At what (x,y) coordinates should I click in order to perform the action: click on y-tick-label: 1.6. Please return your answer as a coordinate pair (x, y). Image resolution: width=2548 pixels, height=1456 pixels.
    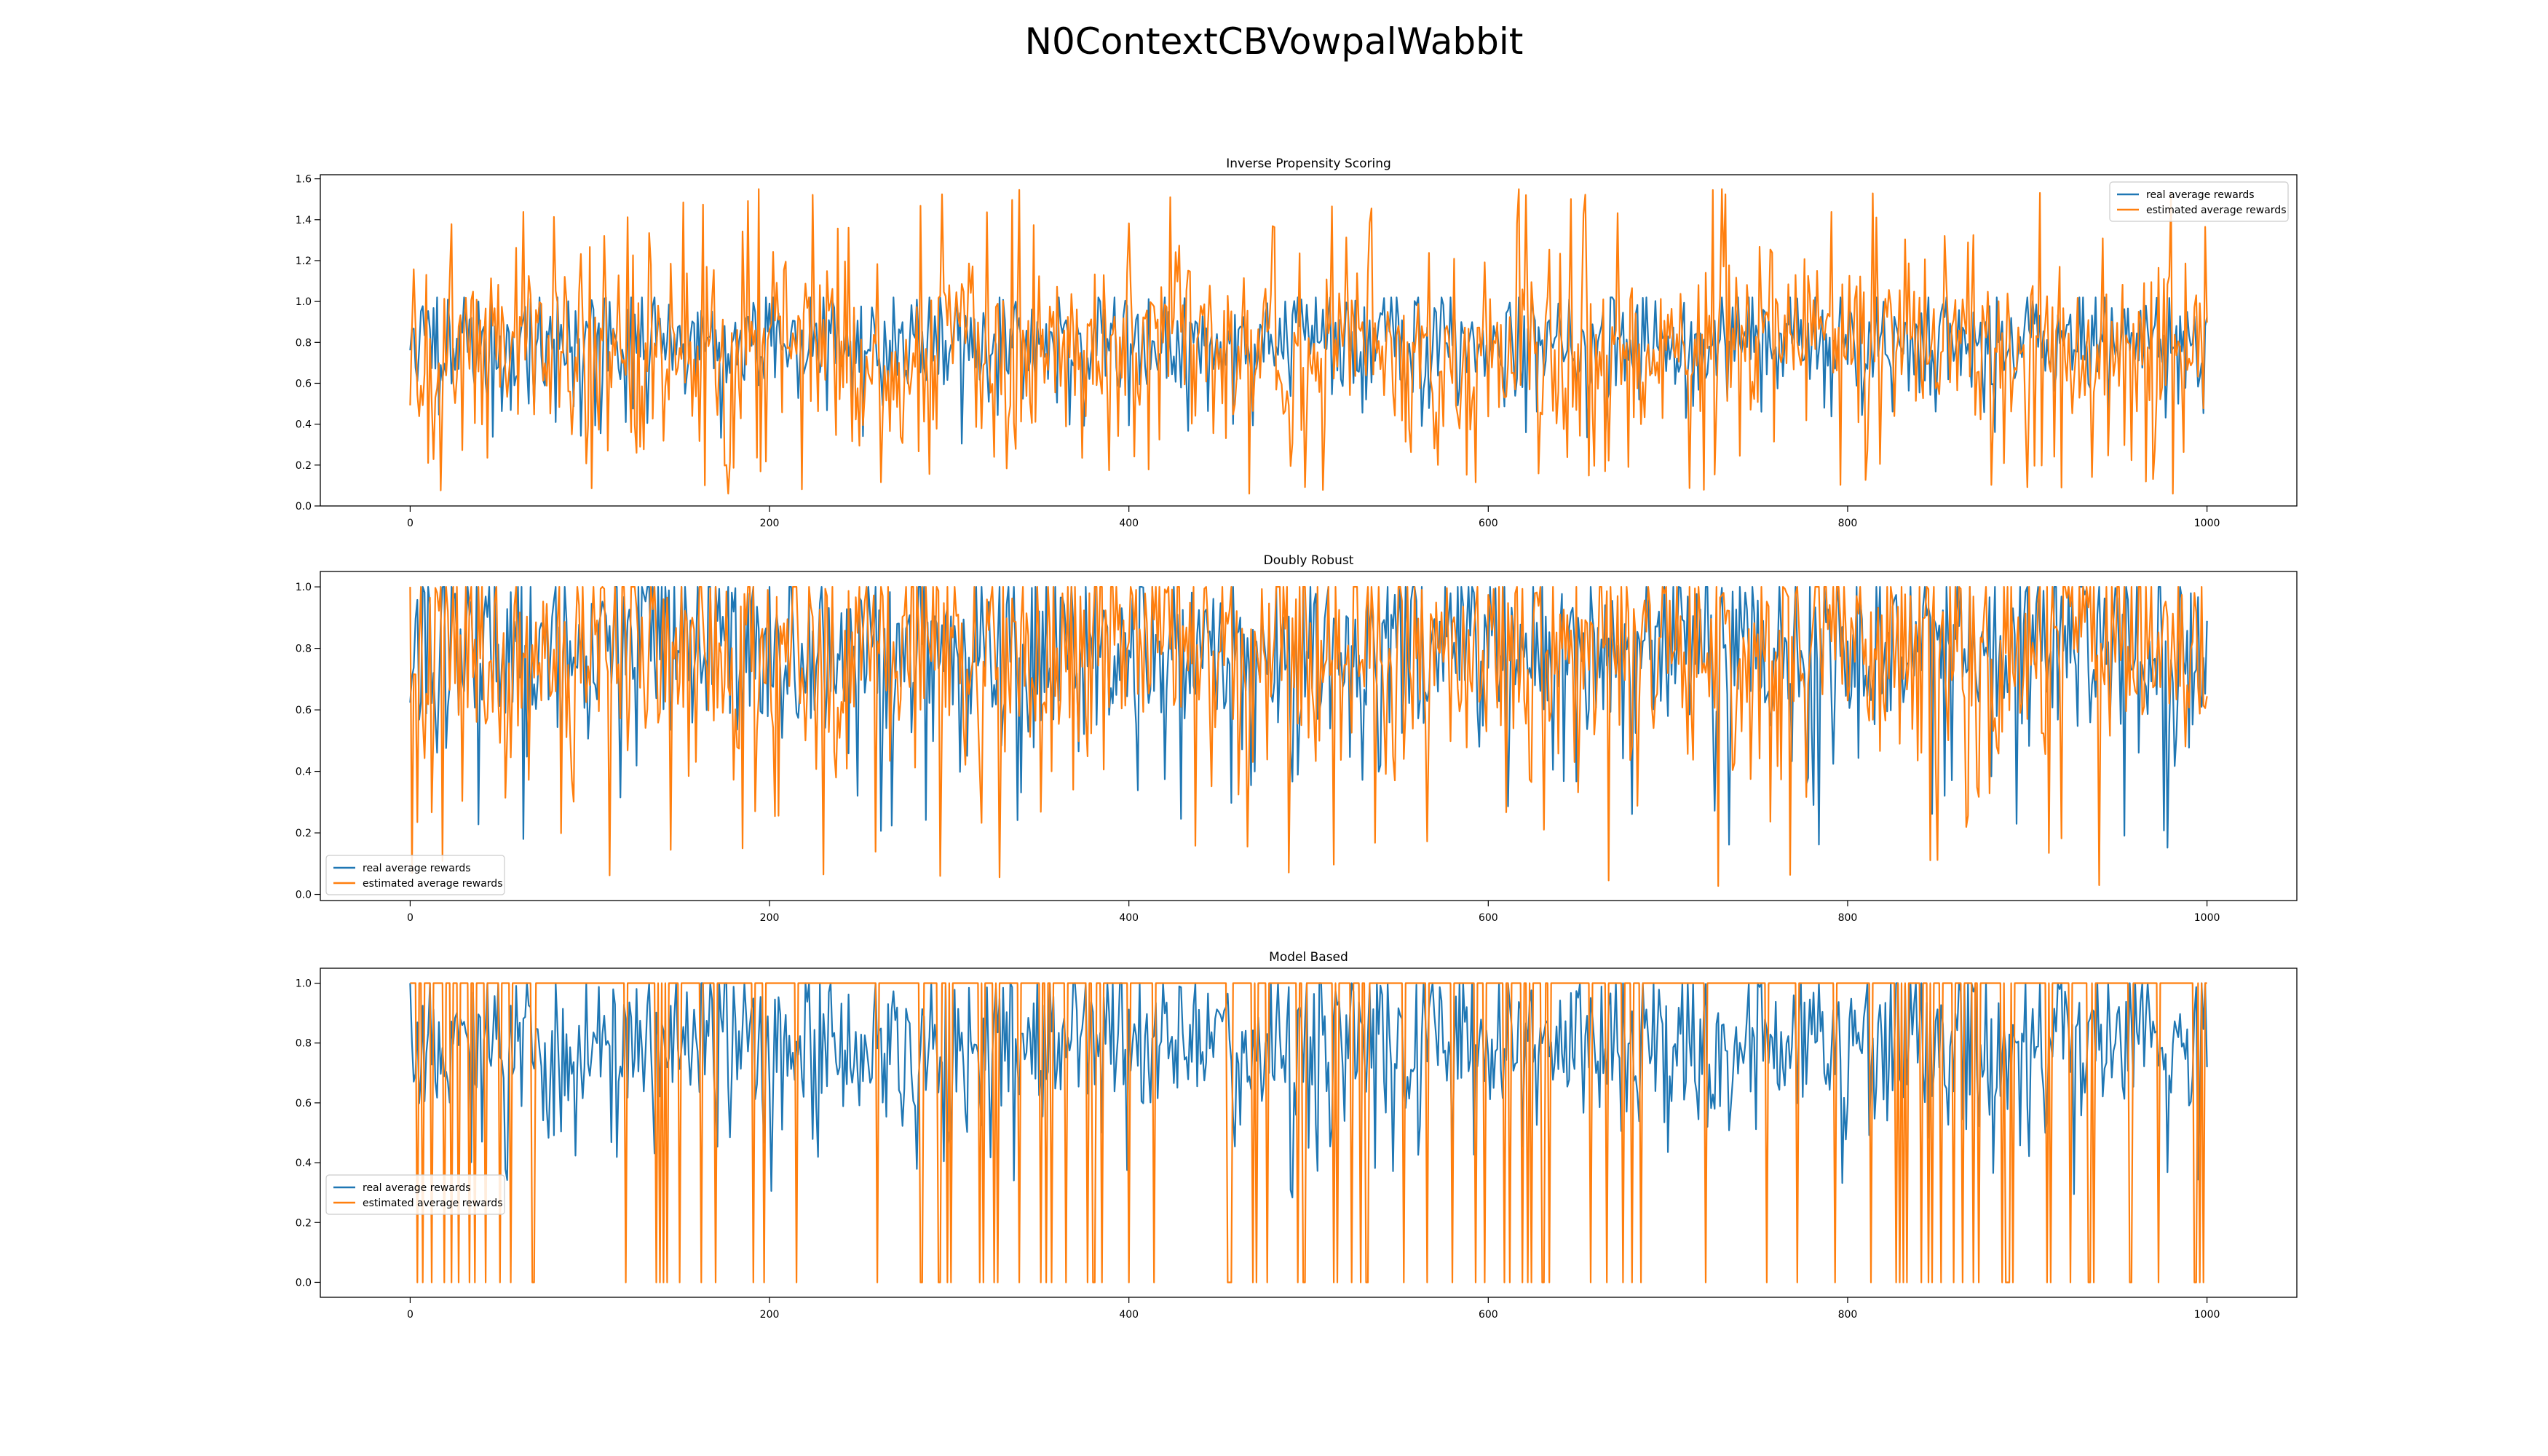
    Looking at the image, I should click on (304, 180).